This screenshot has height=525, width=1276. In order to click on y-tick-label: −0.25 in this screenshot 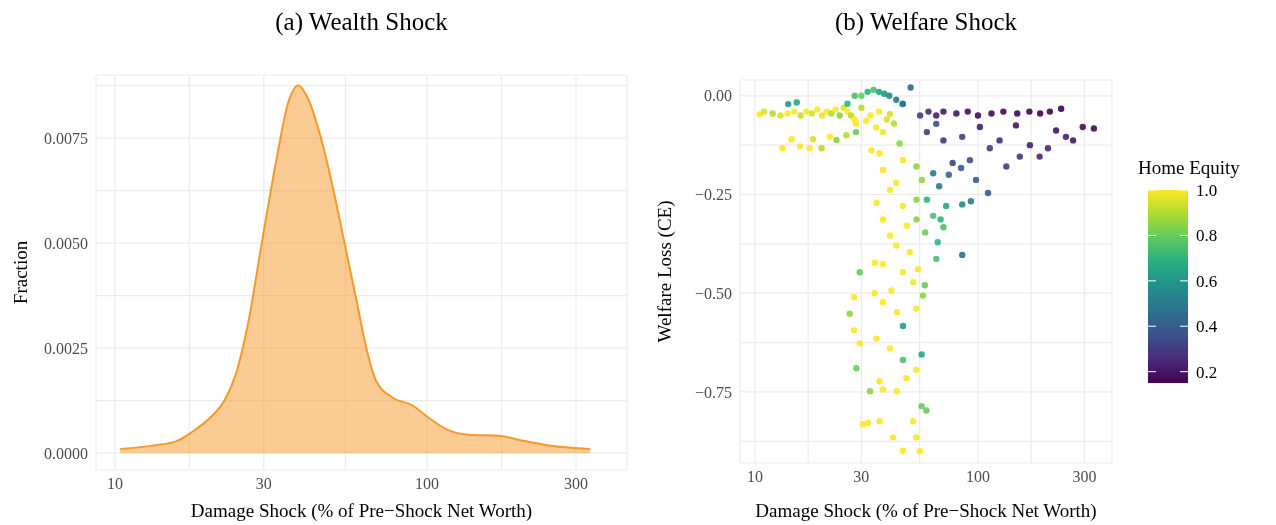, I will do `click(713, 195)`.